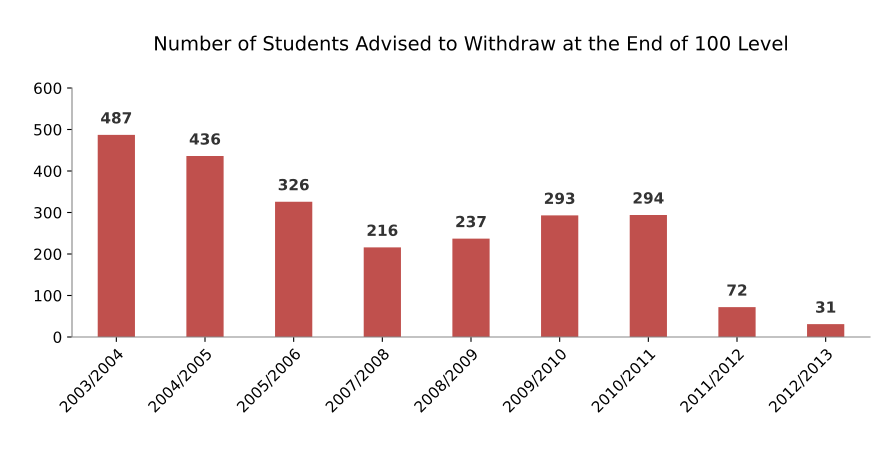 The width and height of the screenshot is (883, 455). I want to click on data-label: 237, so click(471, 222).